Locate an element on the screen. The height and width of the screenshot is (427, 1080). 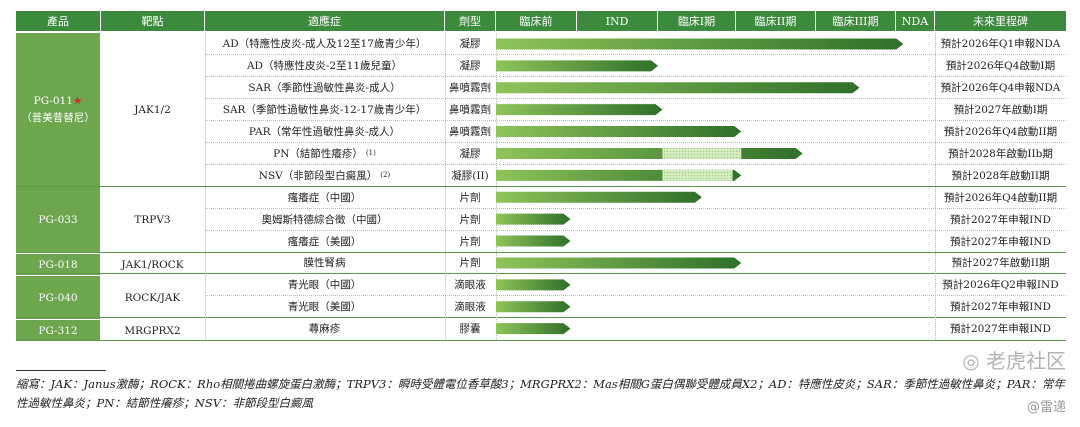
indication-text: 青光眼（美國） is located at coordinates (324, 307).